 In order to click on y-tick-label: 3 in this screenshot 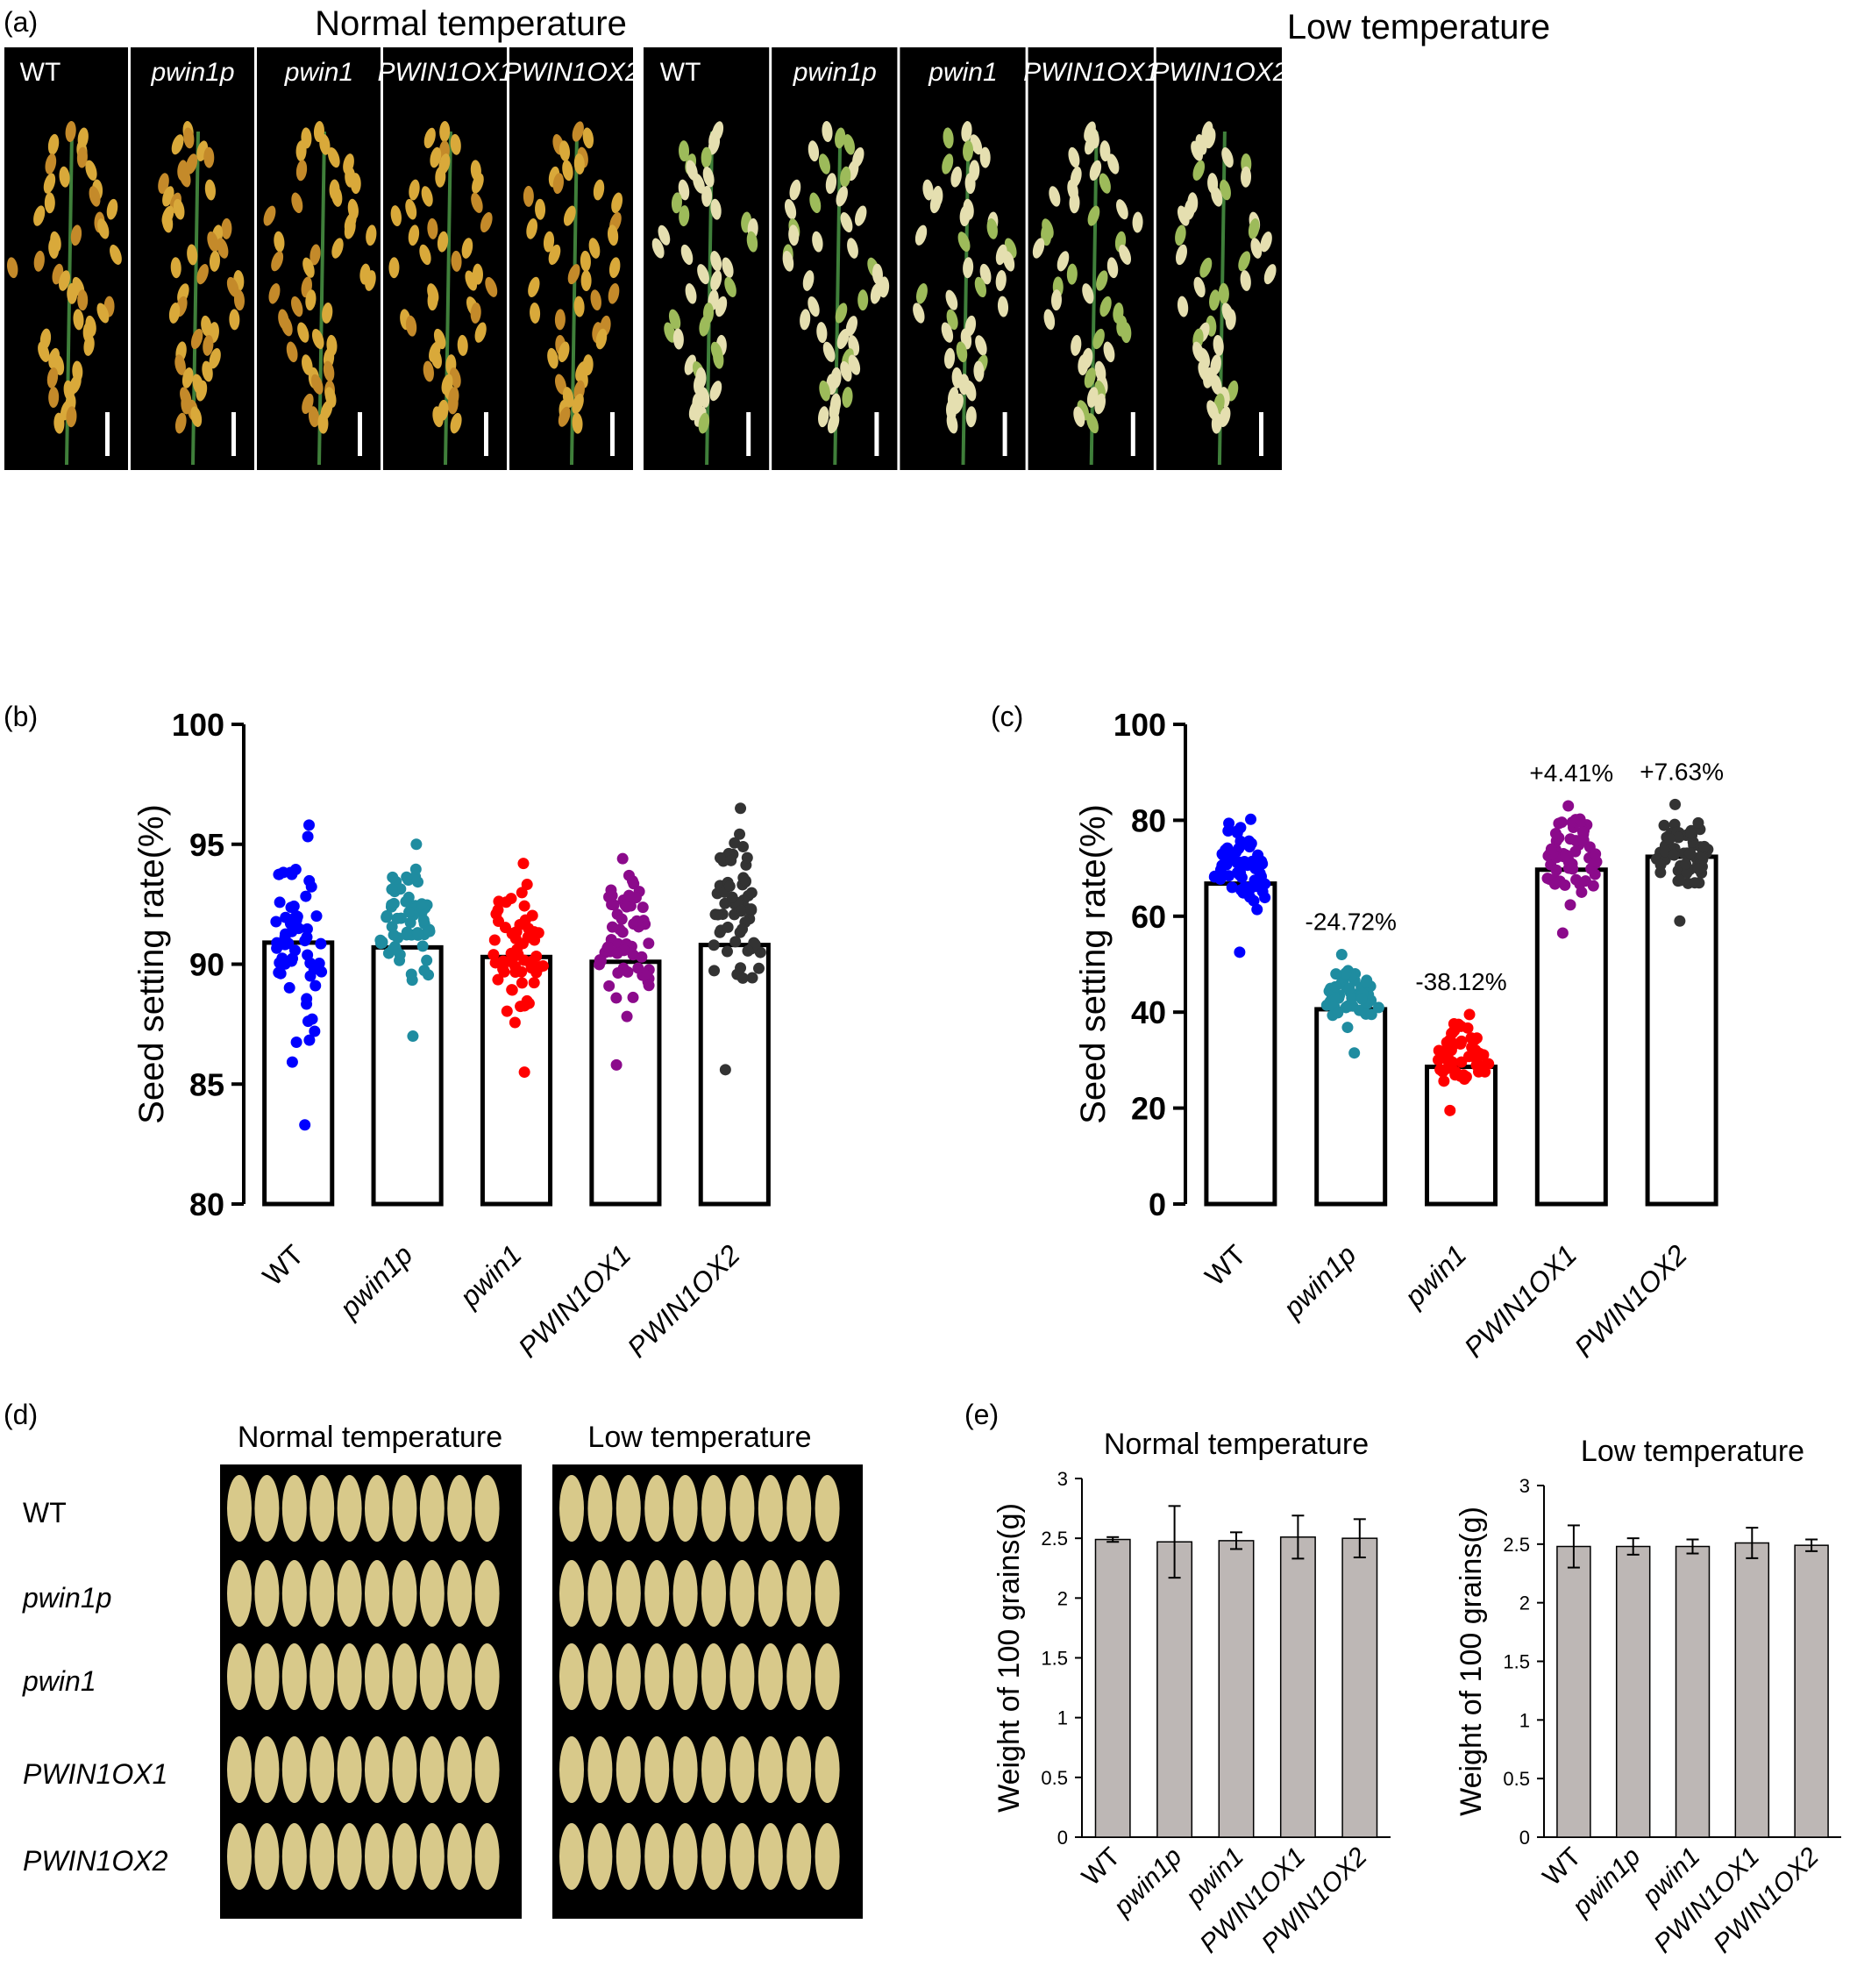, I will do `click(1062, 1479)`.